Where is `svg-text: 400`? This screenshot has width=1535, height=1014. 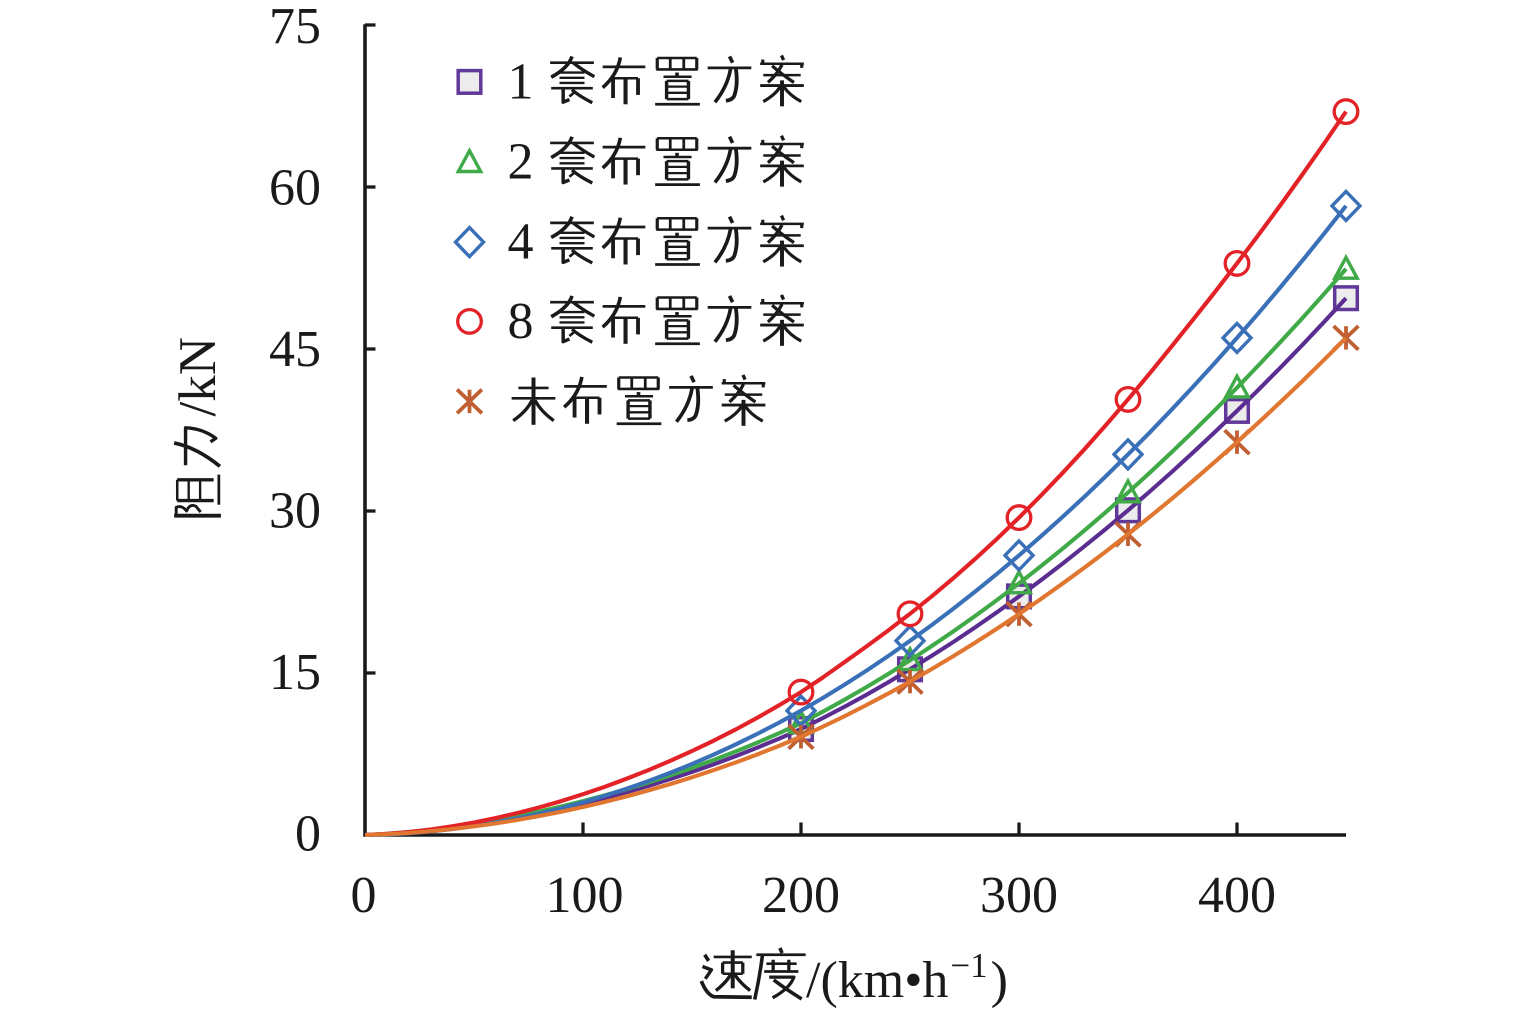
svg-text: 400 is located at coordinates (1237, 895).